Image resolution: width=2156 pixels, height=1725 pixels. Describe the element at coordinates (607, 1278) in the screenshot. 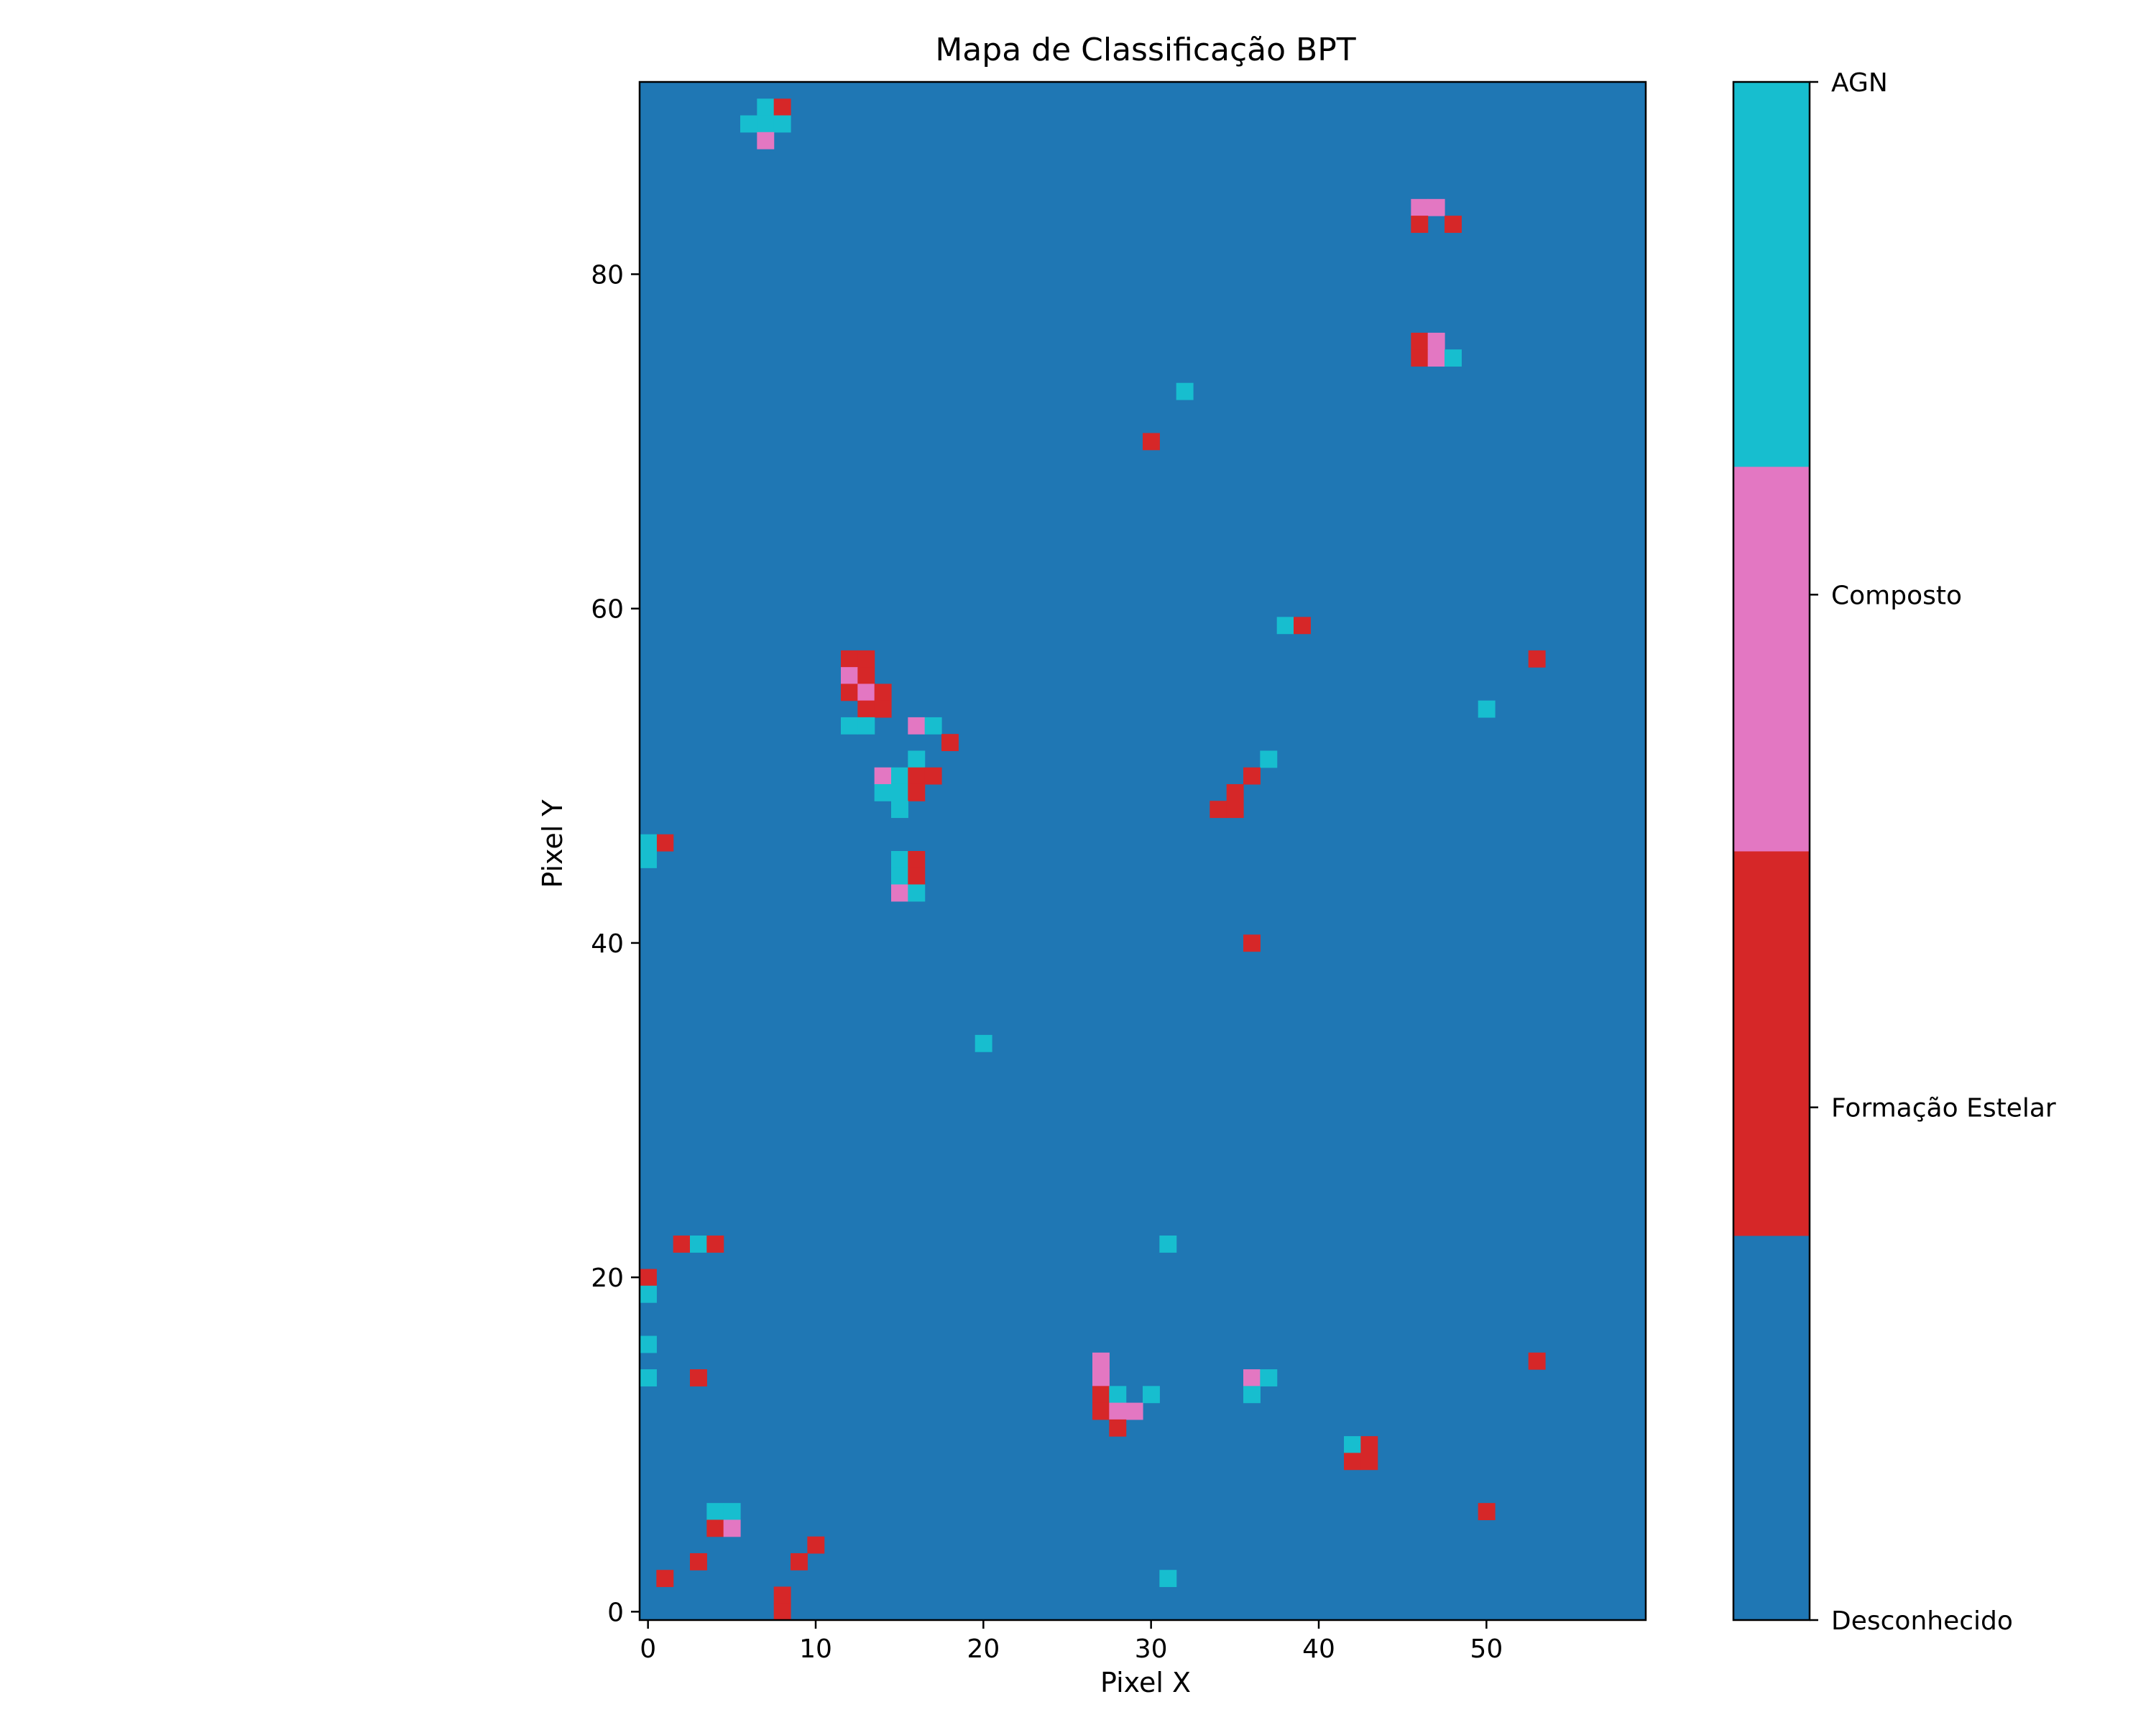

I see `y-tick-label: 20` at that location.